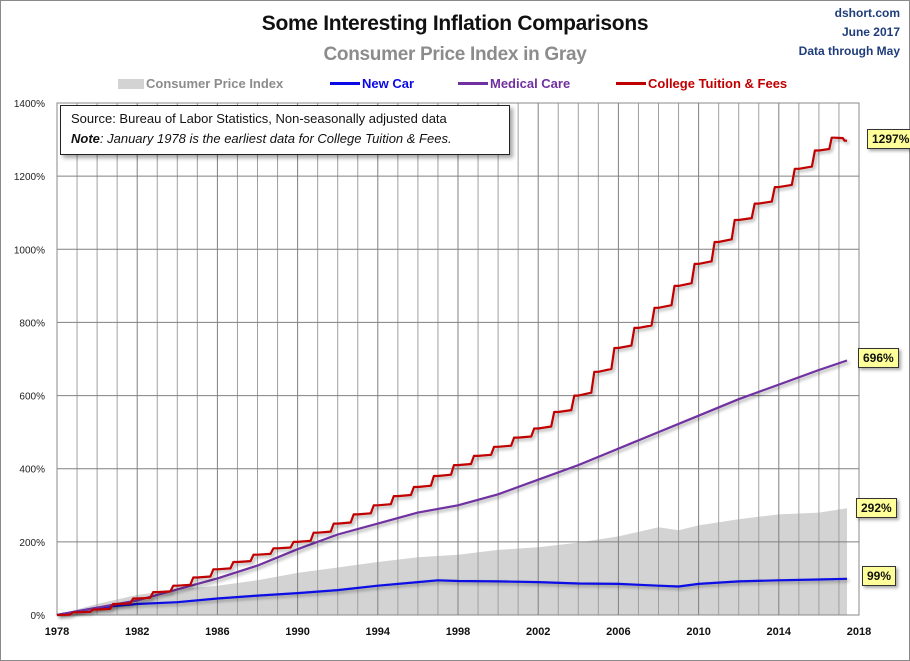 The height and width of the screenshot is (661, 910). What do you see at coordinates (879, 576) in the screenshot?
I see `end-label-new-car: 99%` at bounding box center [879, 576].